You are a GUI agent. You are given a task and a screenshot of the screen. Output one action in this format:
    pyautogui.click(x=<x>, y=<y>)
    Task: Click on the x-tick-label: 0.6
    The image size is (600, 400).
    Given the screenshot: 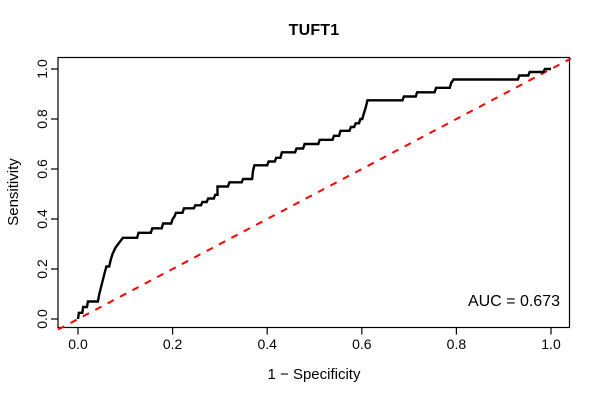 What is the action you would take?
    pyautogui.click(x=362, y=344)
    